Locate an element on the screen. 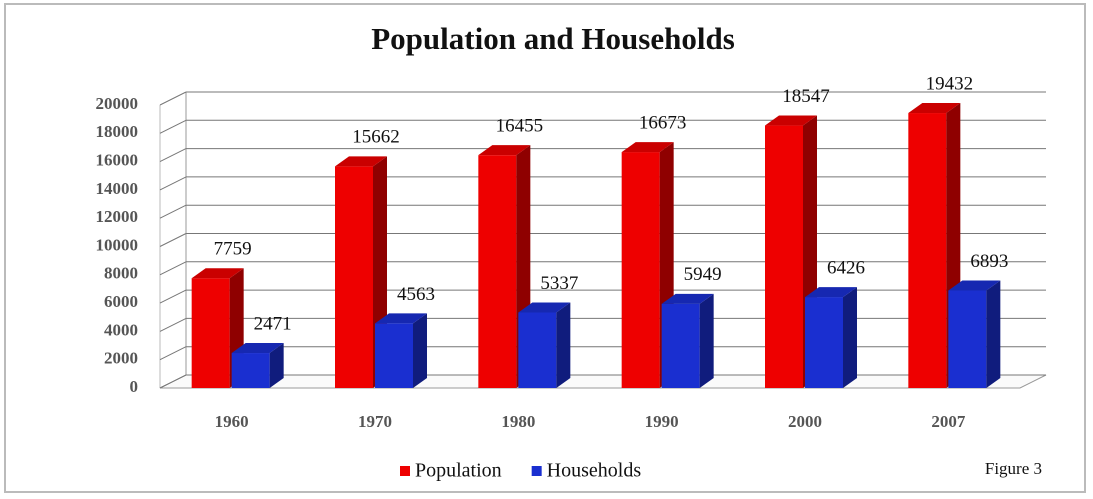  x-tick-label: 2007 is located at coordinates (948, 421).